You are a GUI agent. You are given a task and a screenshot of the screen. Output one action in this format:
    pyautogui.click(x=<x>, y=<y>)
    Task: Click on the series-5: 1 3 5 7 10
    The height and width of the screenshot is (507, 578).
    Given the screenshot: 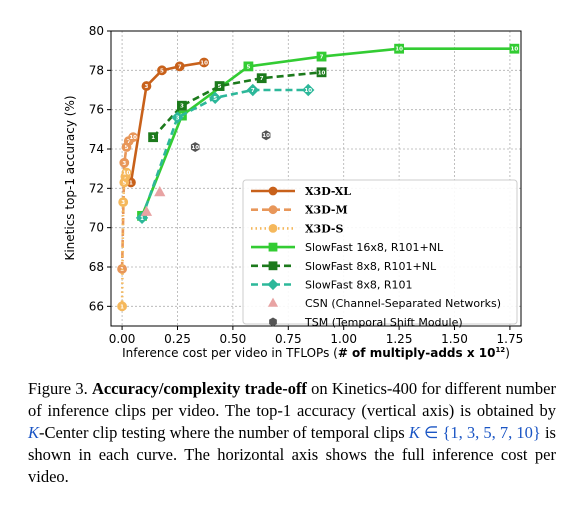 What is the action you would take?
    pyautogui.click(x=225, y=154)
    